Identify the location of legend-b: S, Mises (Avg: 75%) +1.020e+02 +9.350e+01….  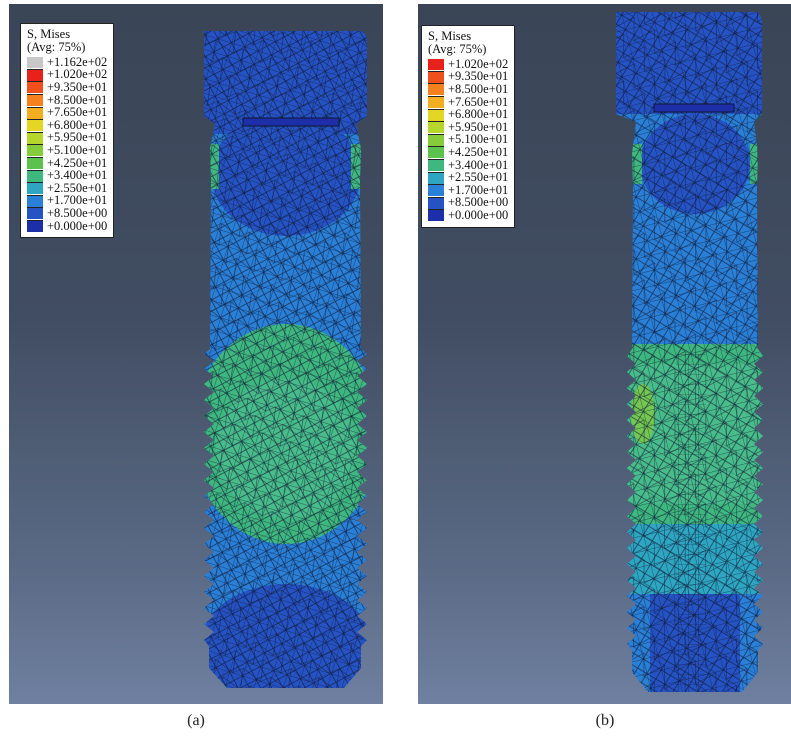
(468, 126).